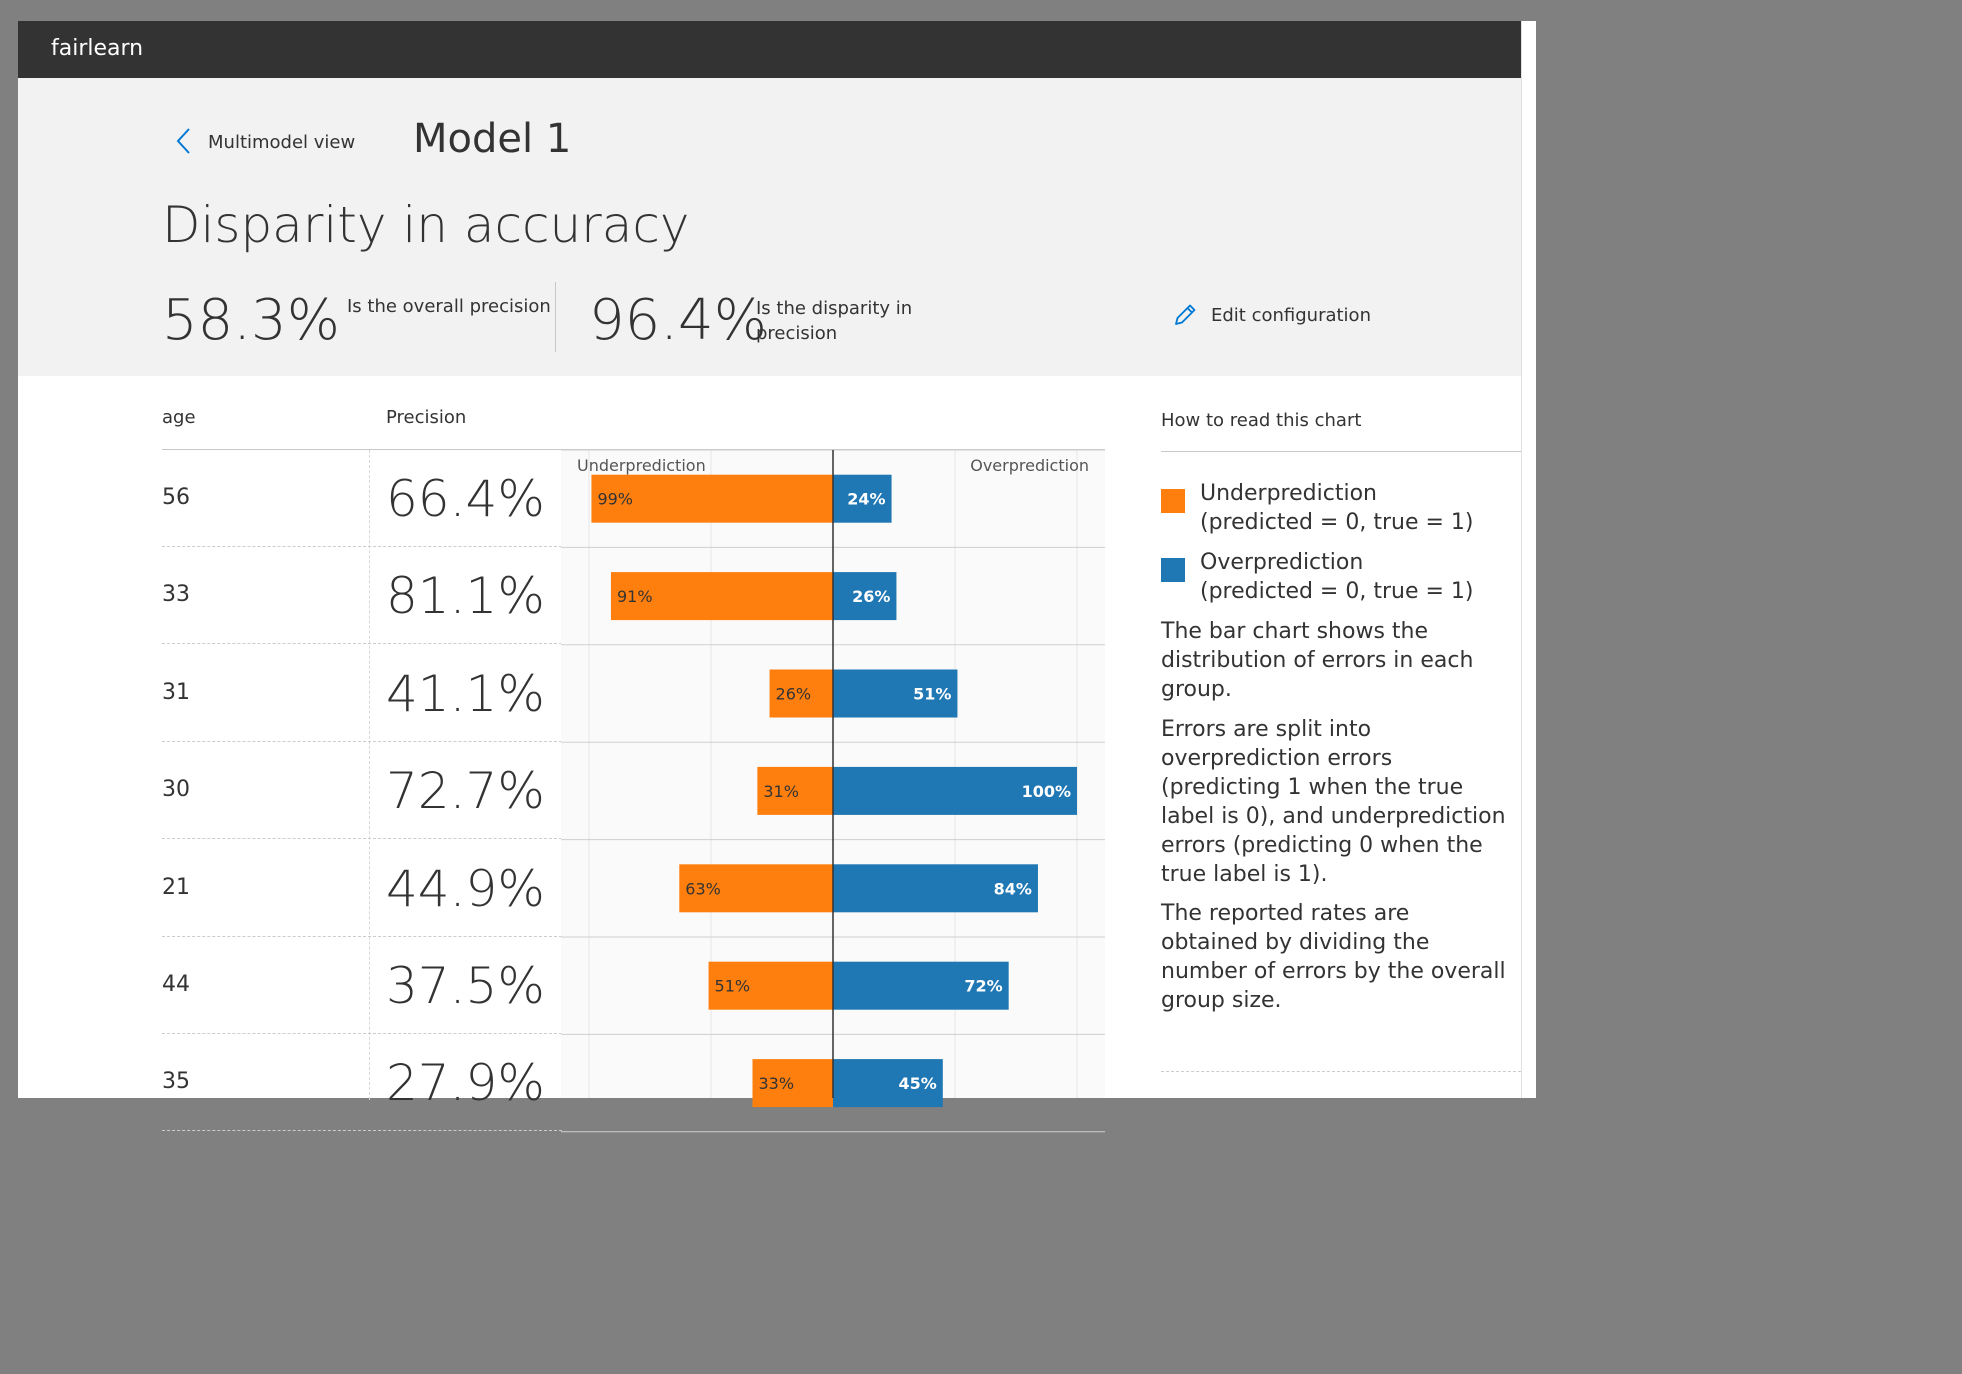 Image resolution: width=1962 pixels, height=1374 pixels. I want to click on row-precision: 81.1%, so click(465, 596).